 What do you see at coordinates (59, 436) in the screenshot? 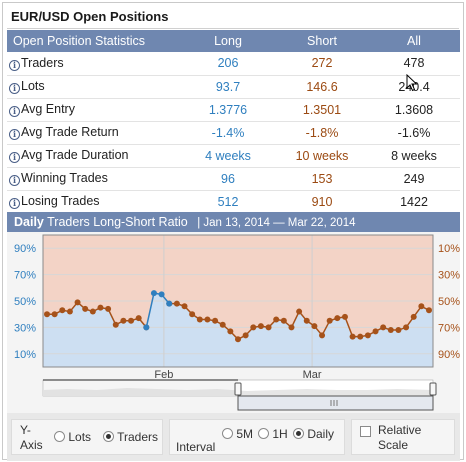
I see `radio-lots` at bounding box center [59, 436].